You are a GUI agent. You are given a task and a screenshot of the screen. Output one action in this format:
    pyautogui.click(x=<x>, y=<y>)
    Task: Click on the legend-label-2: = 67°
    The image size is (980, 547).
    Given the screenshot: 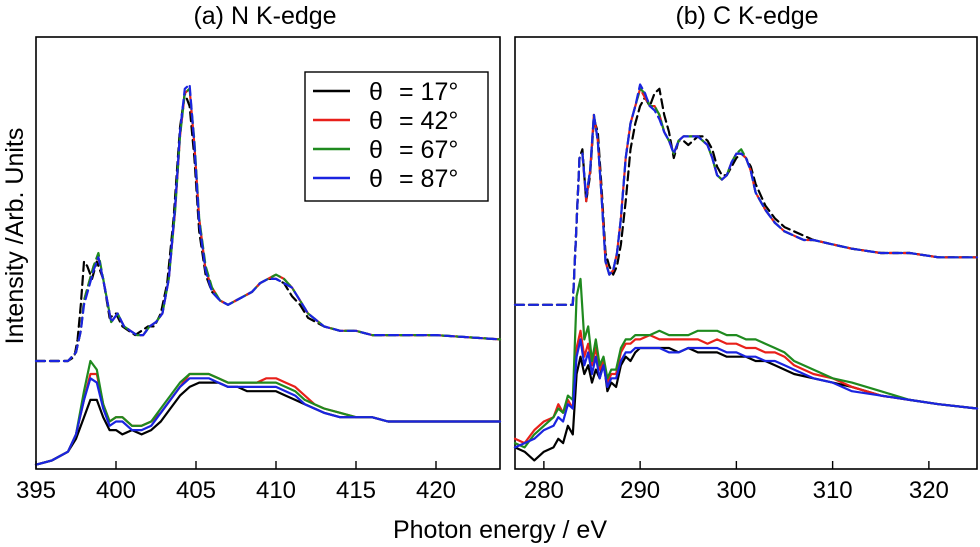 What is the action you would take?
    pyautogui.click(x=428, y=150)
    